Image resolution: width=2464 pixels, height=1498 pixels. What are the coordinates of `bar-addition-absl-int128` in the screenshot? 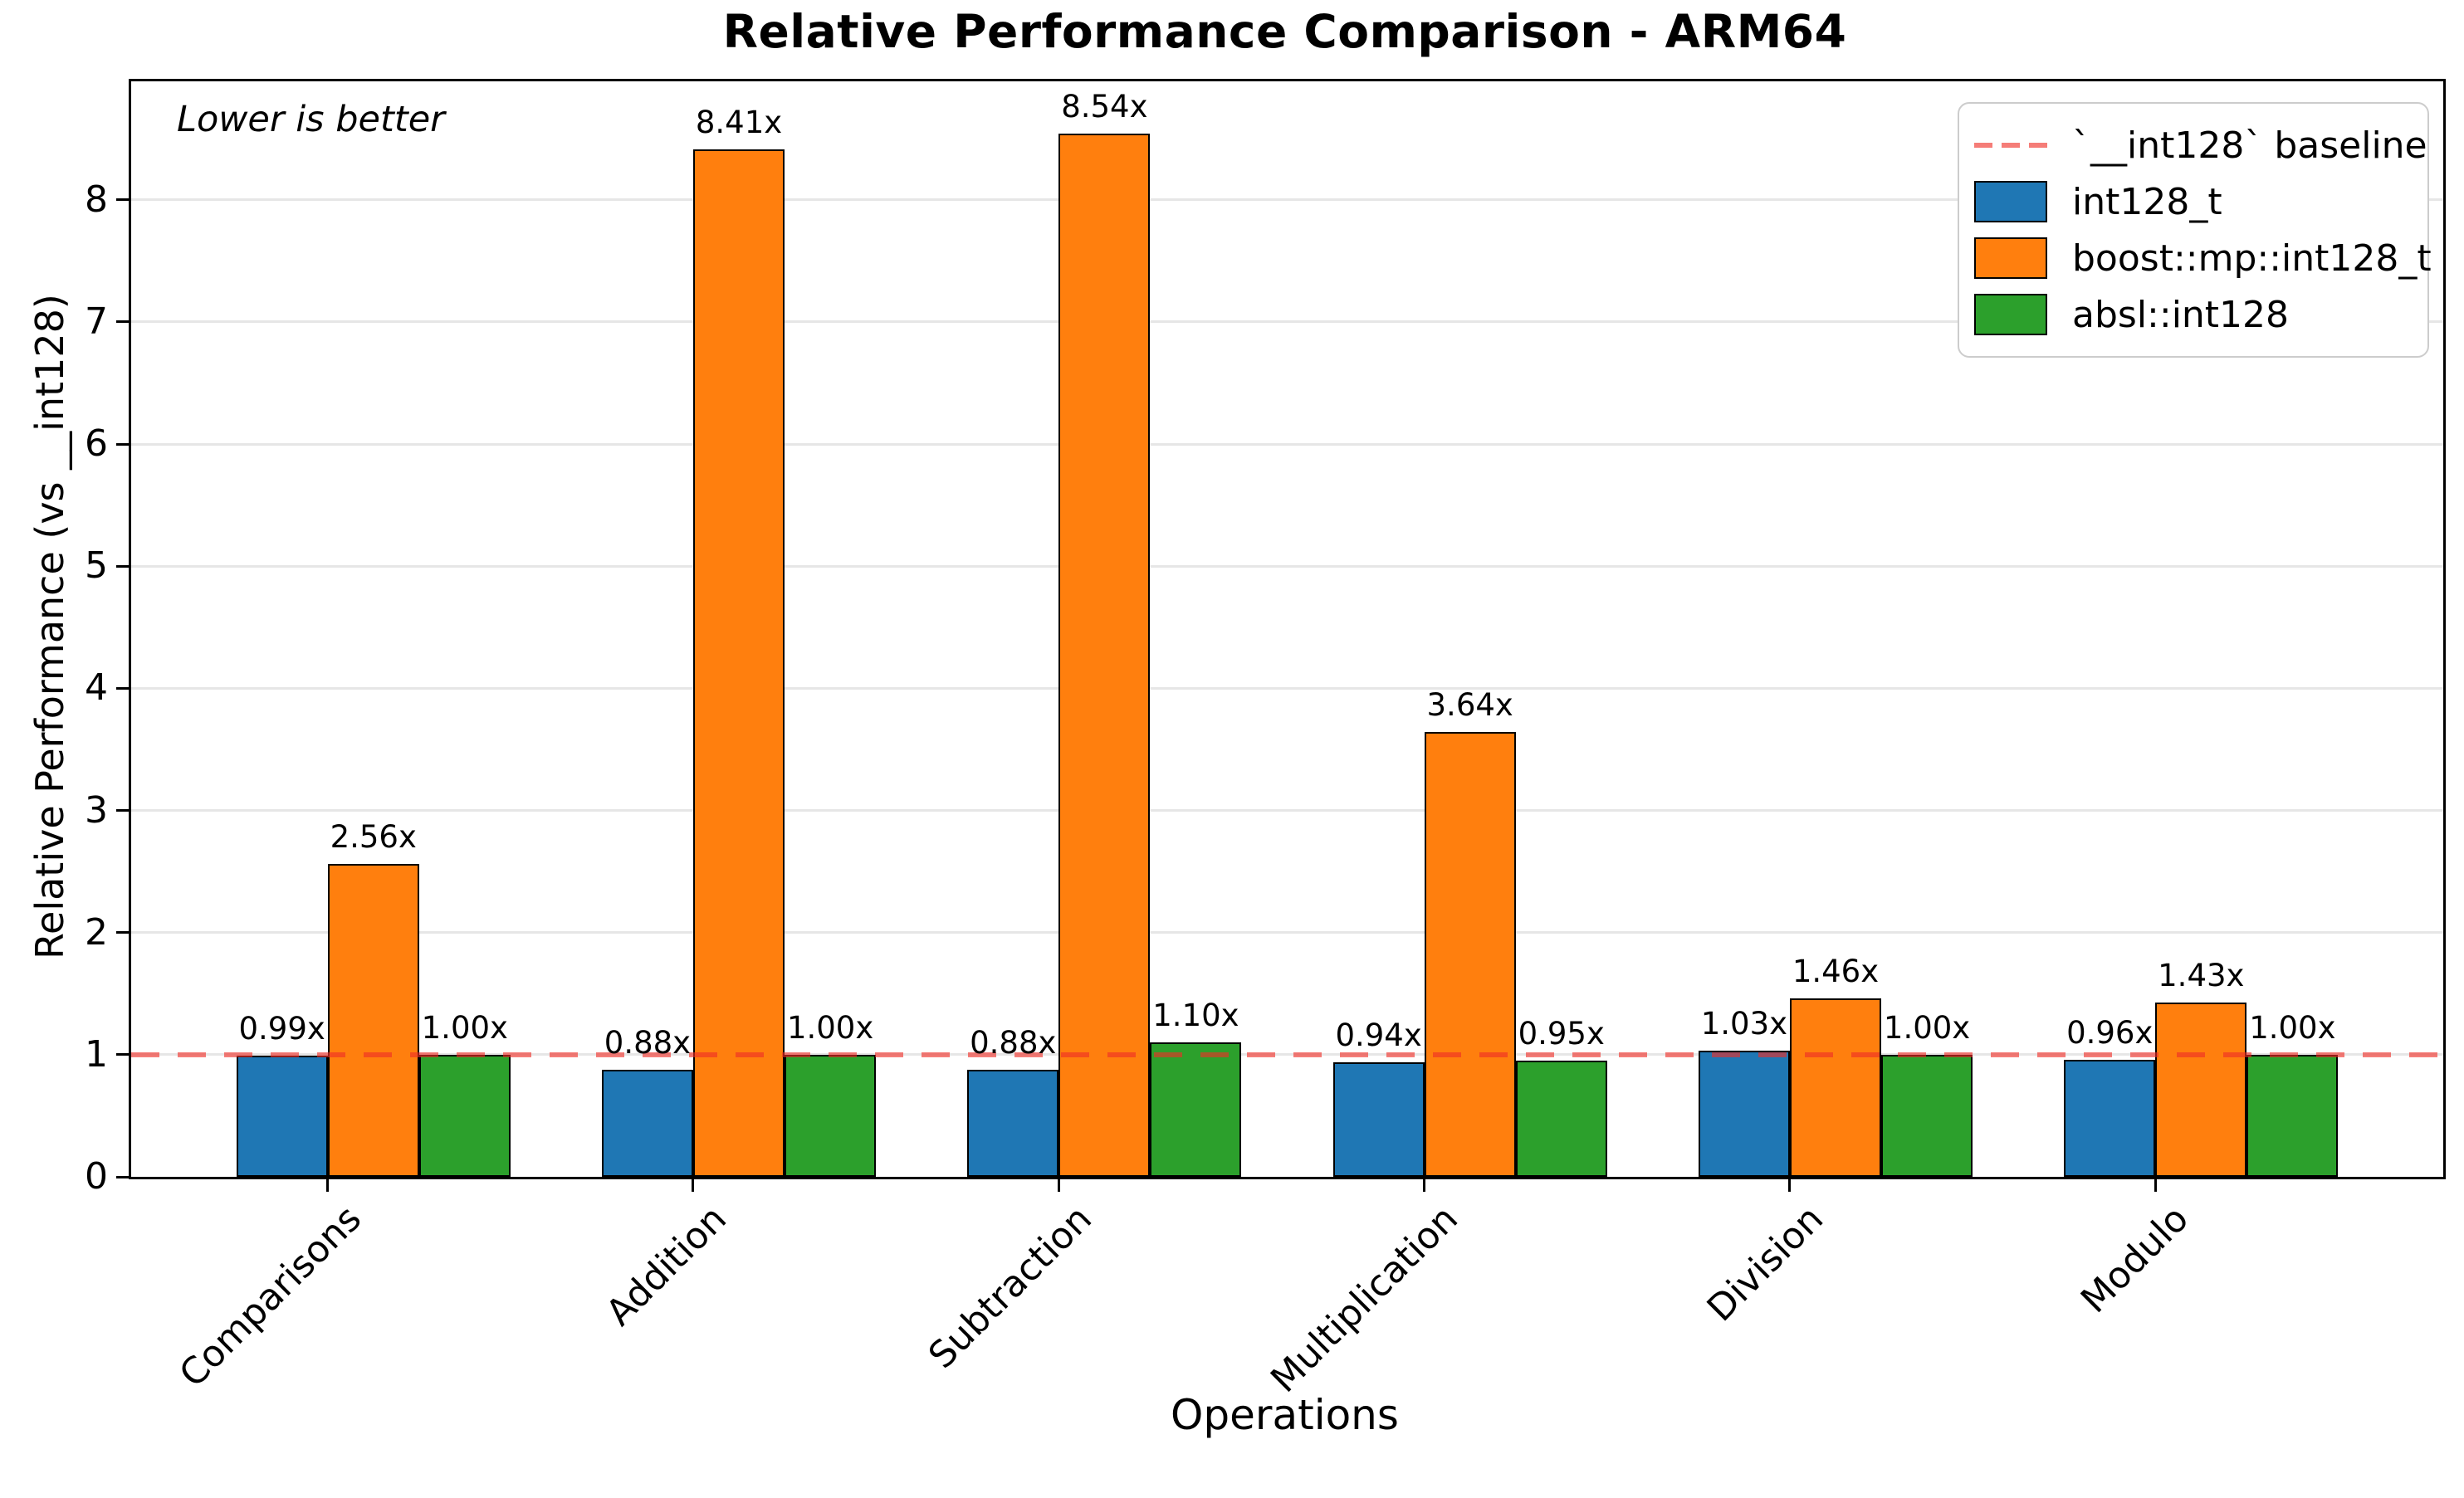 It's located at (831, 1115).